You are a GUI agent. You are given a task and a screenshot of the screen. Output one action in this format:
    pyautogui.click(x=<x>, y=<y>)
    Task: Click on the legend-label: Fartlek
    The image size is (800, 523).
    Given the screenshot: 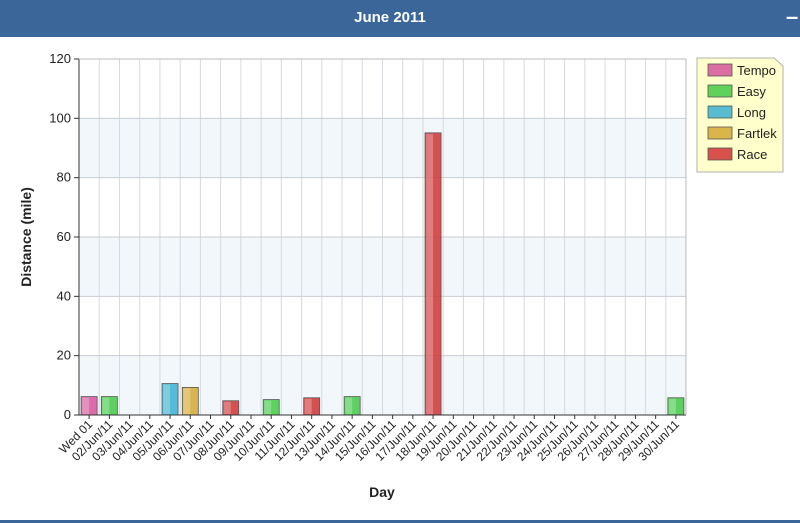 What is the action you would take?
    pyautogui.click(x=757, y=133)
    